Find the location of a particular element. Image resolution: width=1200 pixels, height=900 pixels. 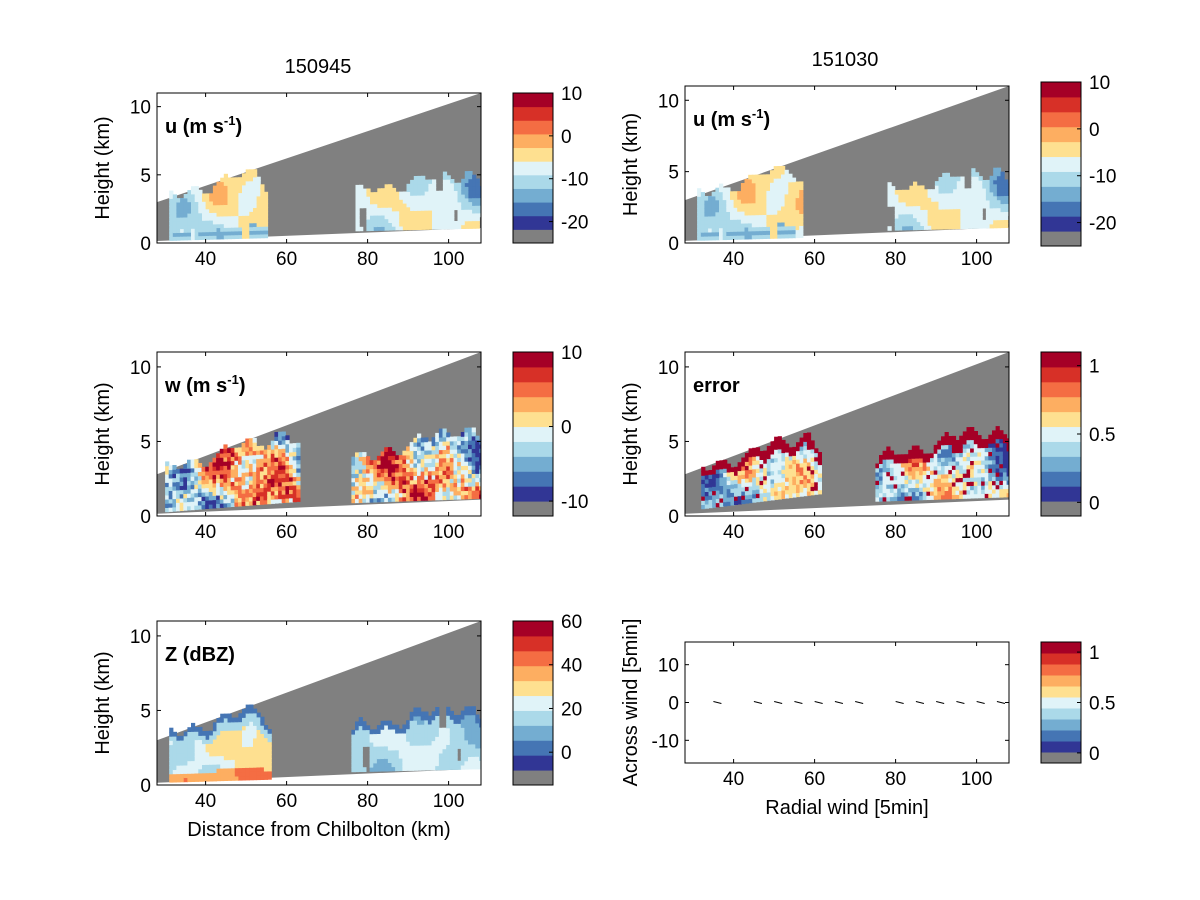

wind-vector is located at coordinates (859, 702).